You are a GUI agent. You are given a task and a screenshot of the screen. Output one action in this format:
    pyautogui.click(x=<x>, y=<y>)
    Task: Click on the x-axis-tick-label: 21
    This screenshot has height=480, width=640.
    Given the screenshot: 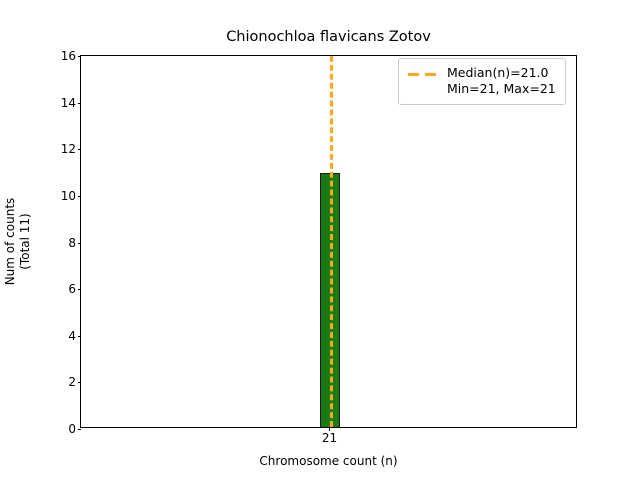 What is the action you would take?
    pyautogui.click(x=329, y=438)
    